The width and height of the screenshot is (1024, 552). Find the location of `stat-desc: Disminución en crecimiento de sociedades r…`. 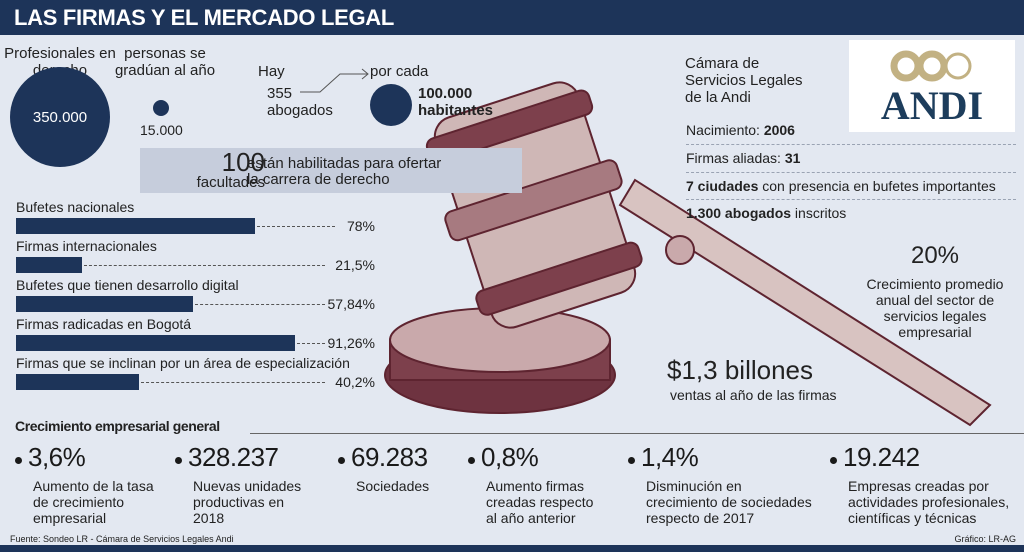

stat-desc: Disminución en crecimiento de sociedades r… is located at coordinates (729, 502).